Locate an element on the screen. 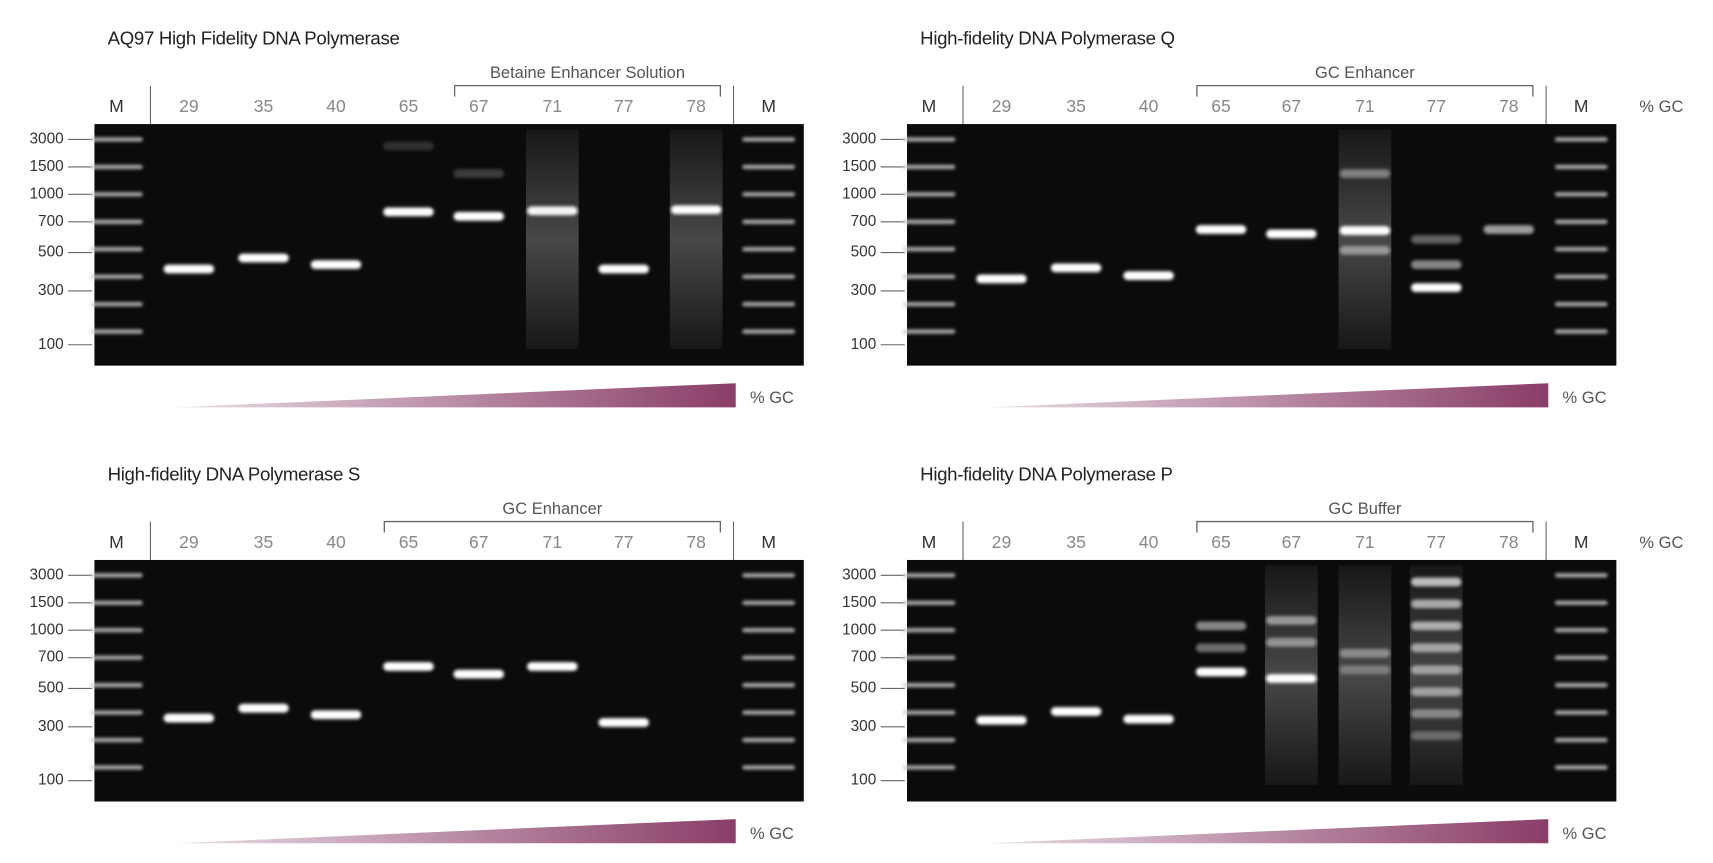 The width and height of the screenshot is (1713, 863). panel-title: High-fidelity DNA Polymerase S is located at coordinates (234, 473).